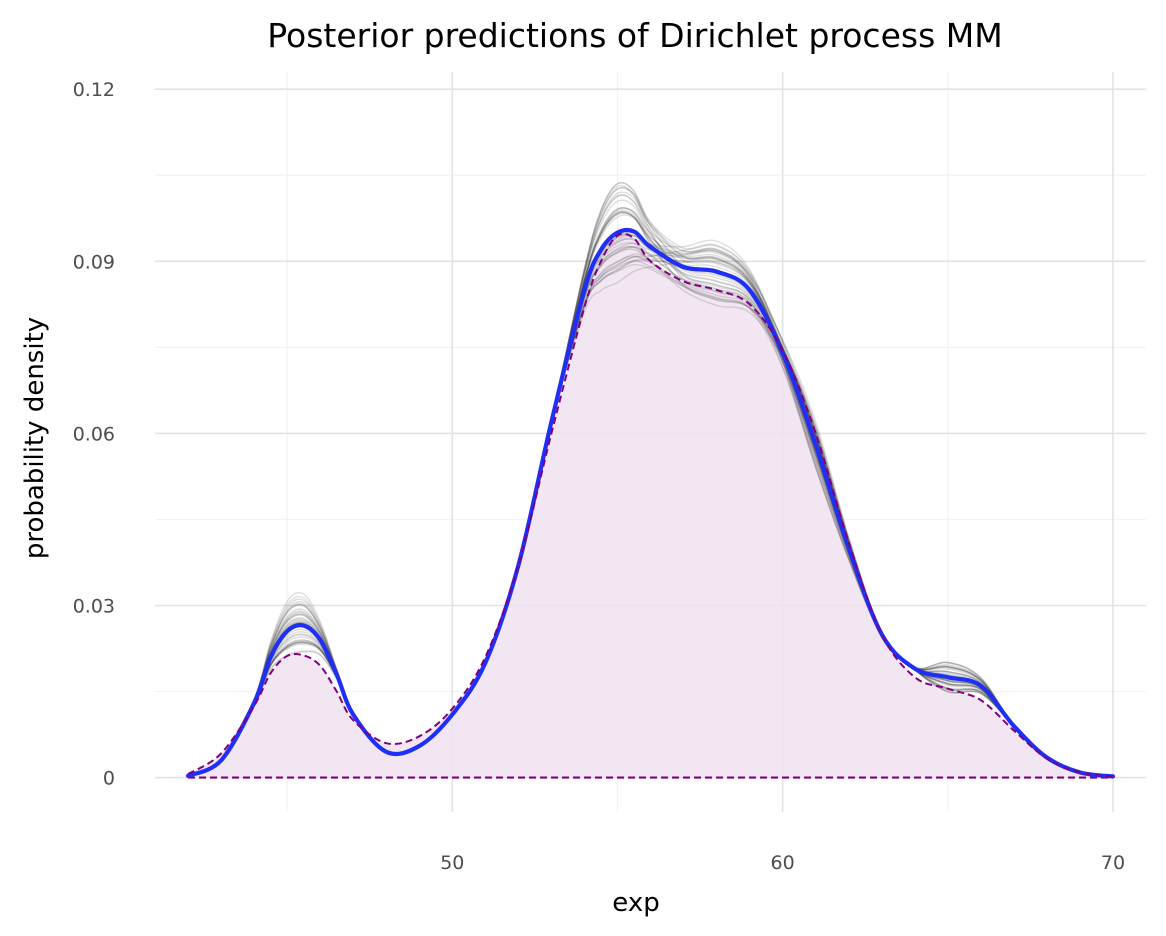 This screenshot has height=936, width=1166. Describe the element at coordinates (94, 434) in the screenshot. I see `y-tick-label: 0.06` at that location.